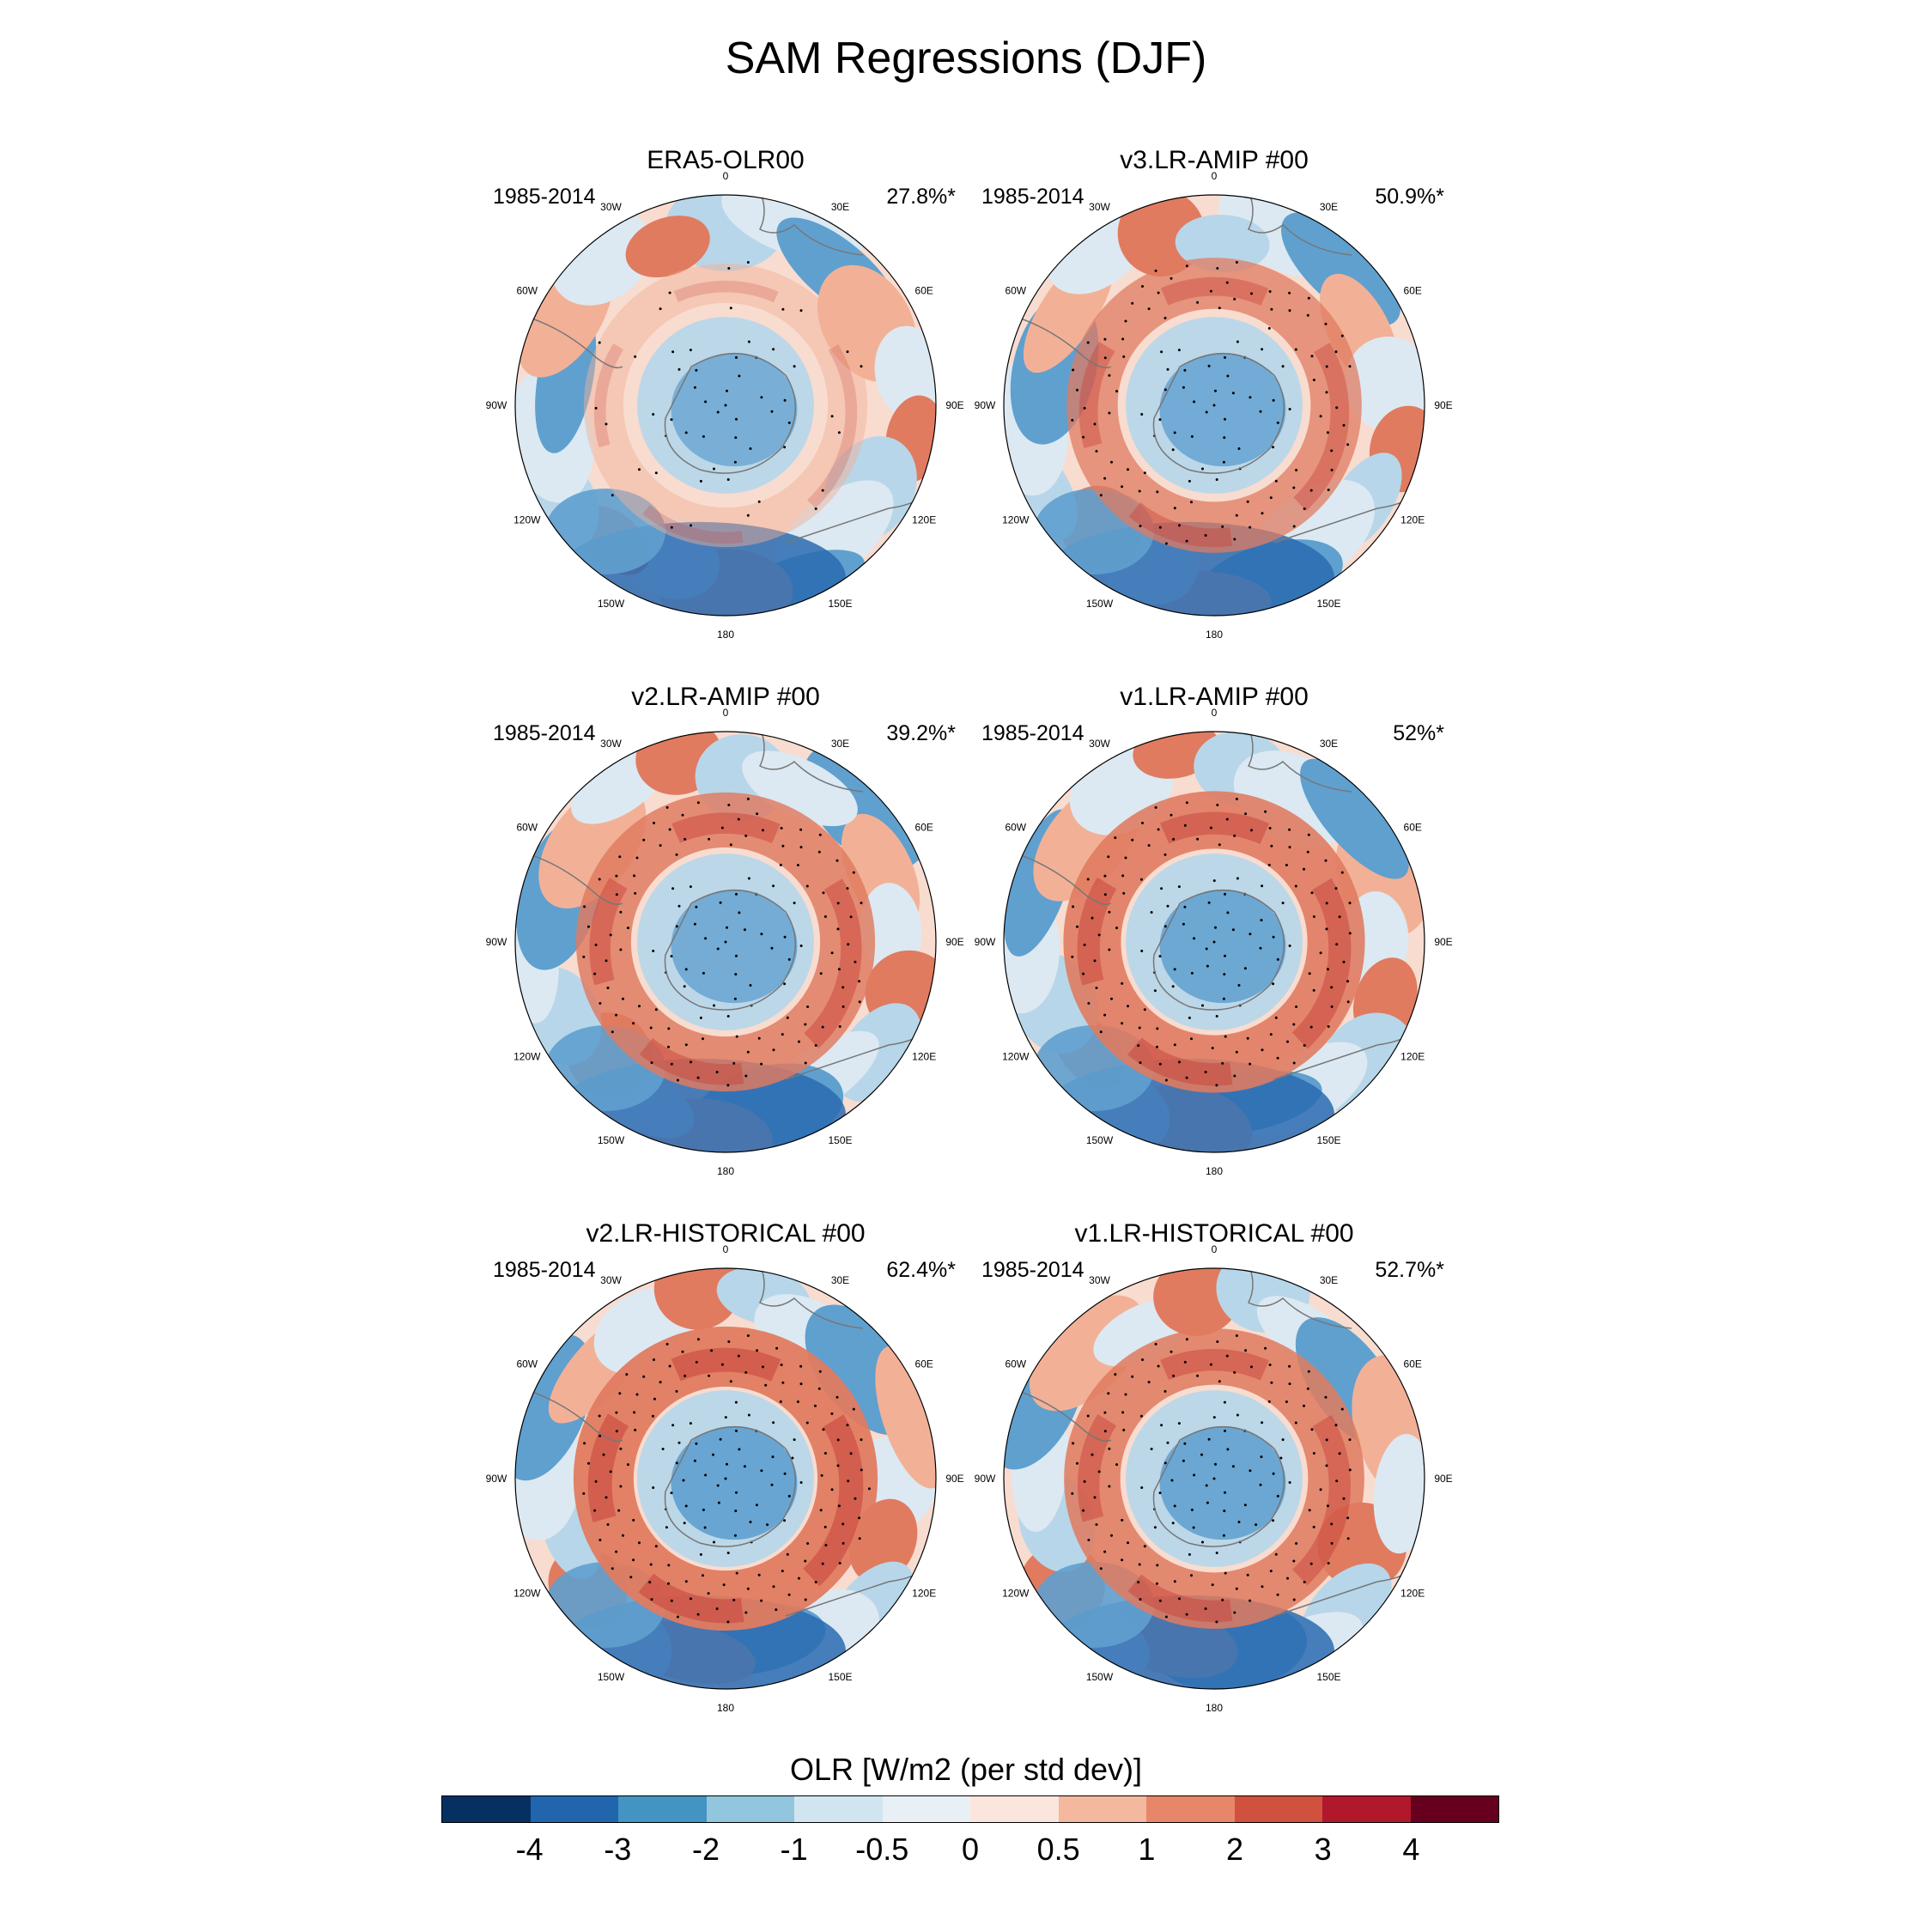  Describe the element at coordinates (970, 1850) in the screenshot. I see `colorbar-tick-label: 0` at that location.